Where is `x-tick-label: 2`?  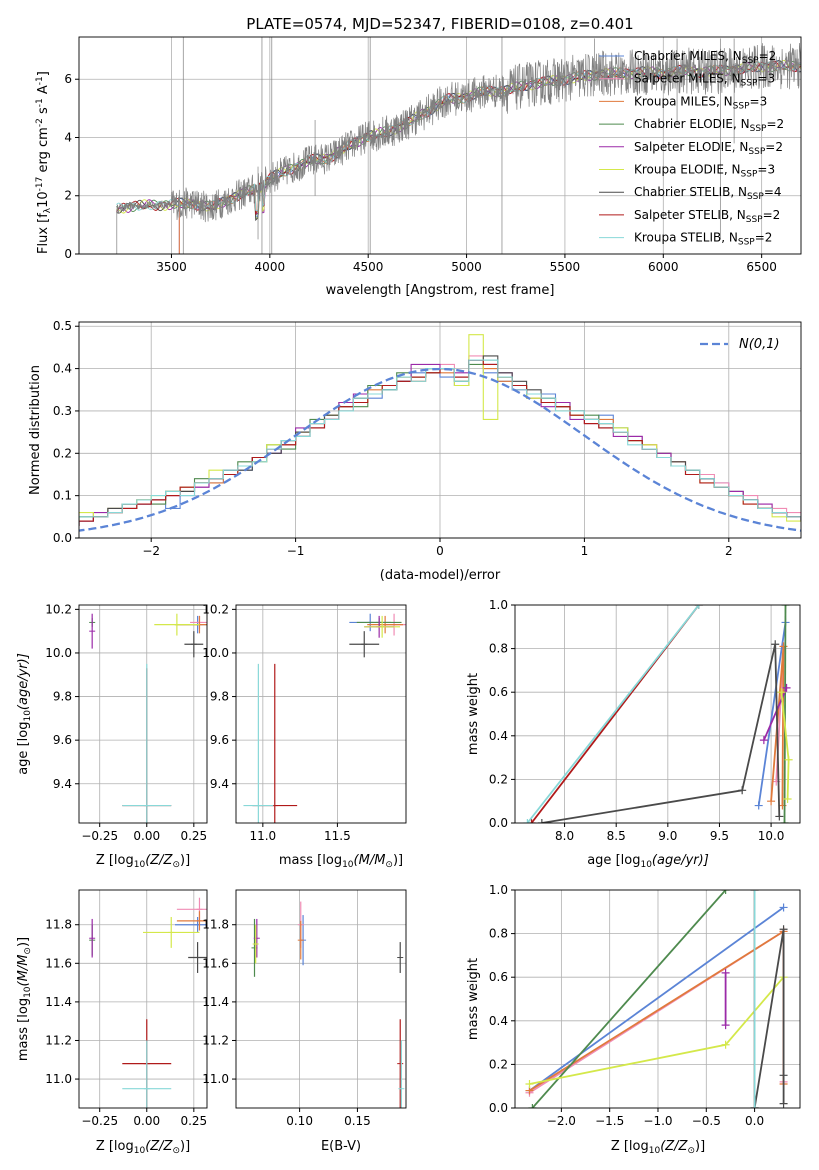
x-tick-label: 2 is located at coordinates (729, 551).